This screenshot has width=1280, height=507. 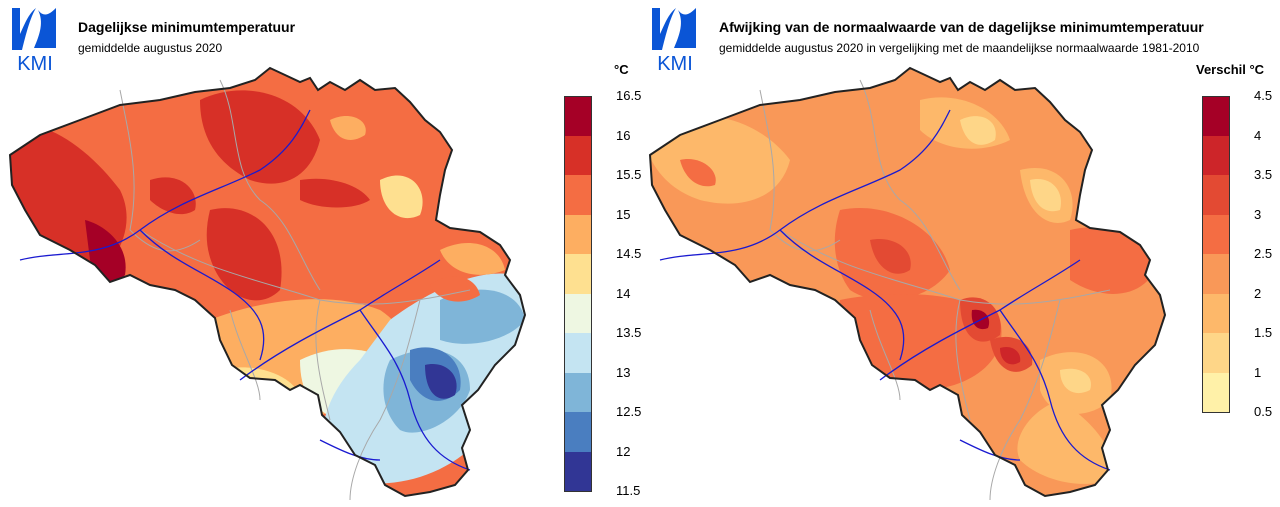 I want to click on legend-tick-label: 1, so click(x=1258, y=372).